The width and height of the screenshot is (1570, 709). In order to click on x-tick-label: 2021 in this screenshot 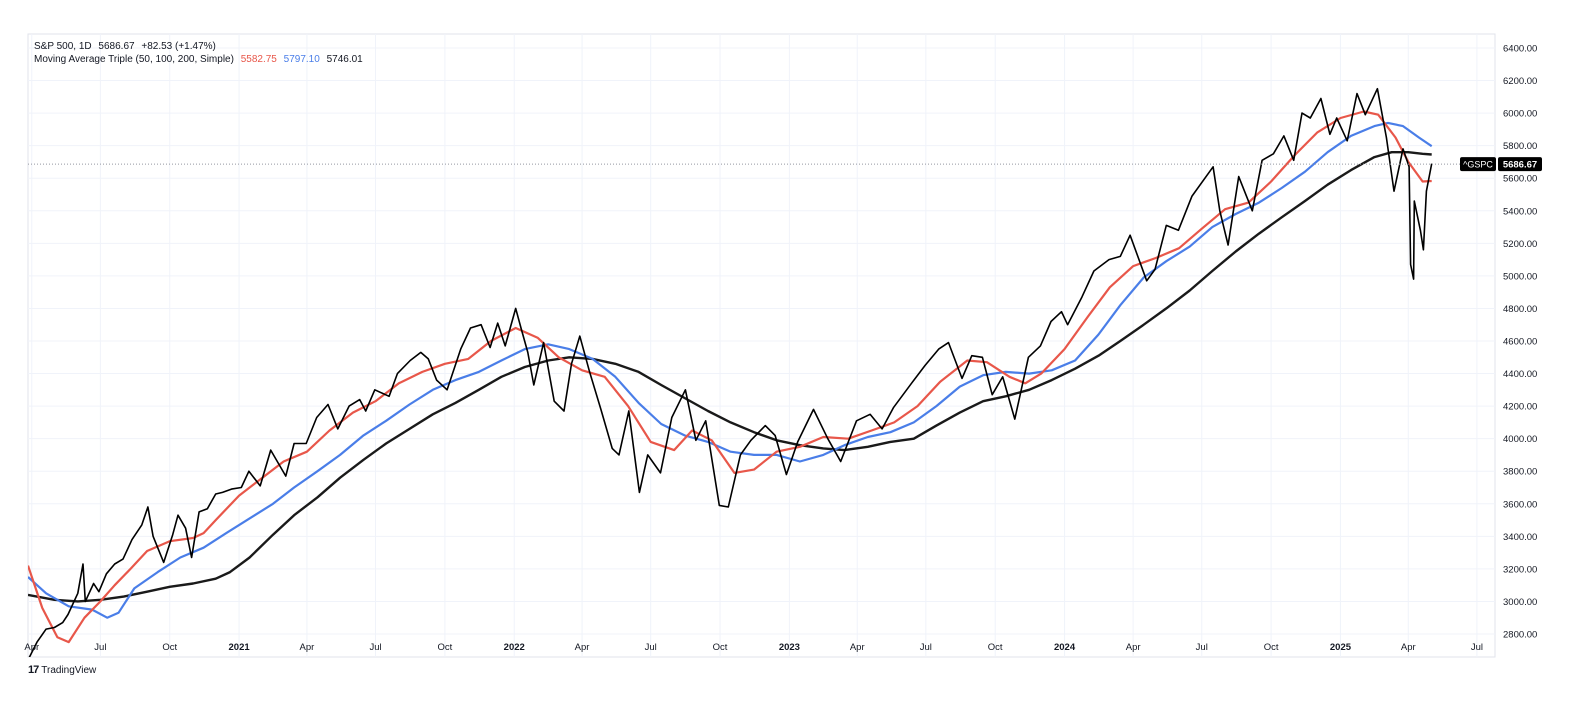, I will do `click(240, 647)`.